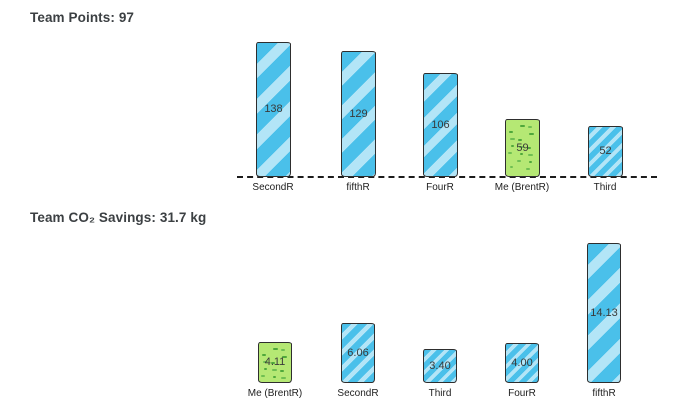 The image size is (686, 411). I want to click on bar-third: 52, so click(605, 151).